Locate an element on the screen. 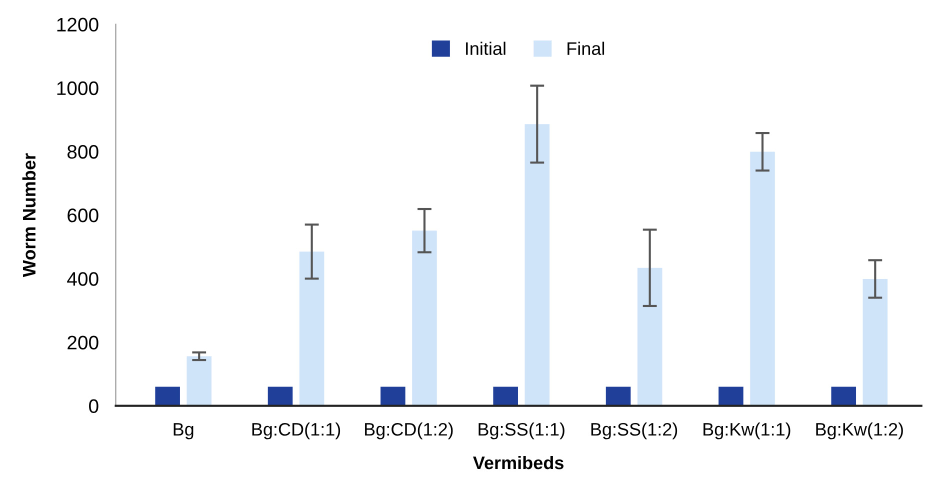 Image resolution: width=926 pixels, height=486 pixels. y-tick-label: 0 is located at coordinates (93, 406).